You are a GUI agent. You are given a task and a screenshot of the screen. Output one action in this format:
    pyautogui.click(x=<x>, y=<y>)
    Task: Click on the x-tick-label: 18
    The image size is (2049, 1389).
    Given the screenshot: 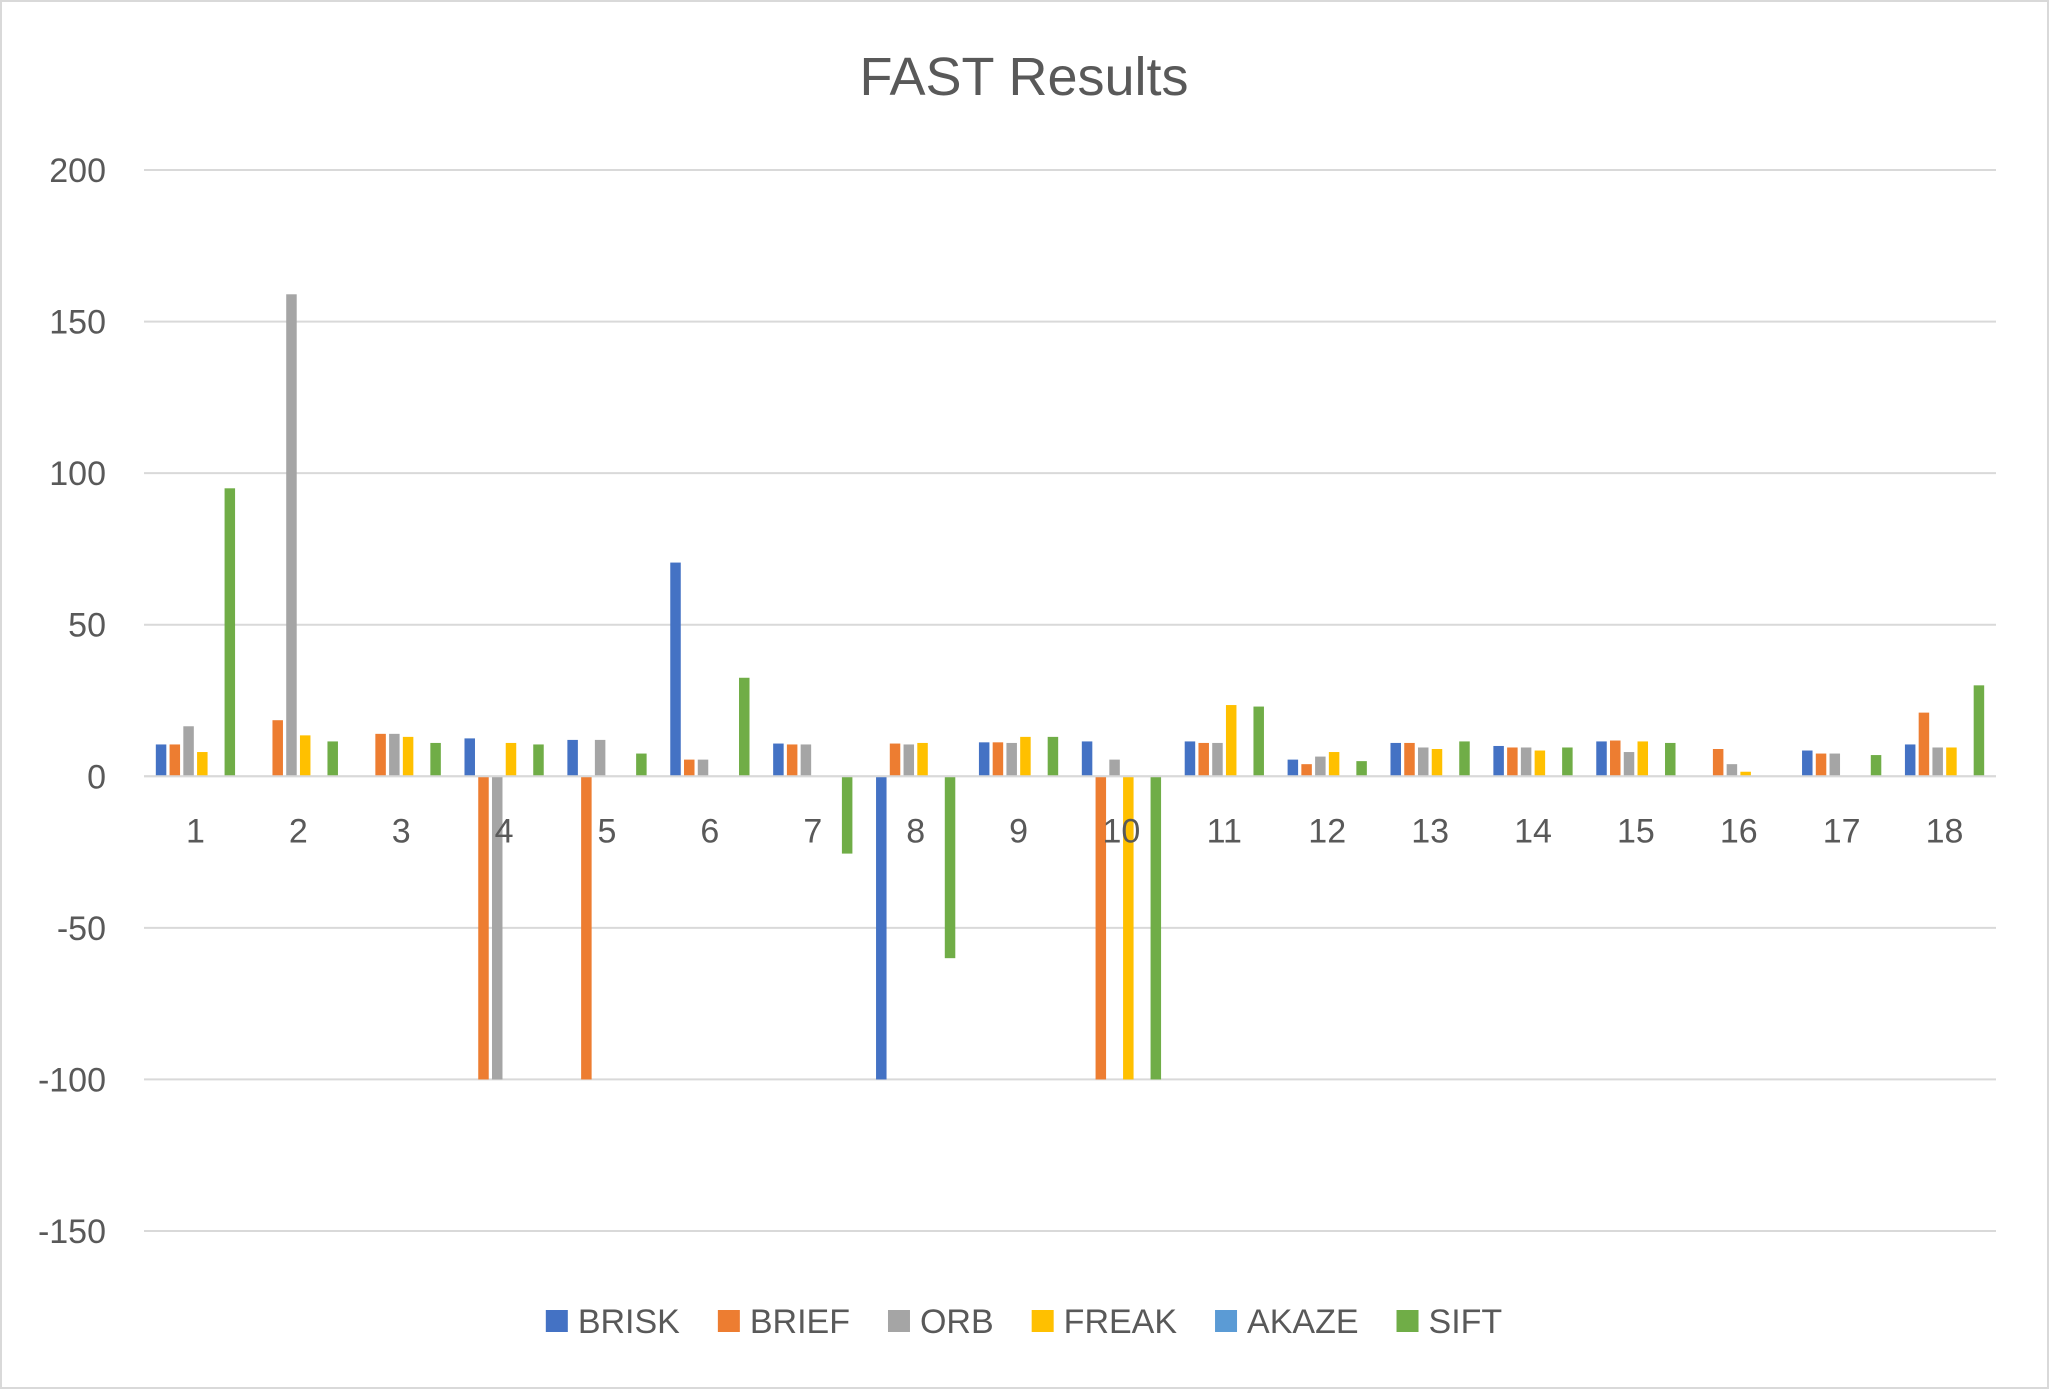 What is the action you would take?
    pyautogui.click(x=1945, y=831)
    